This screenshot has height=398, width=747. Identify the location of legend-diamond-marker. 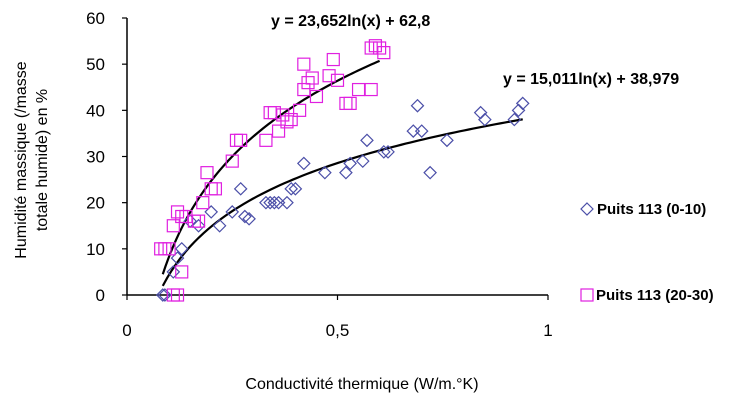
(587, 209).